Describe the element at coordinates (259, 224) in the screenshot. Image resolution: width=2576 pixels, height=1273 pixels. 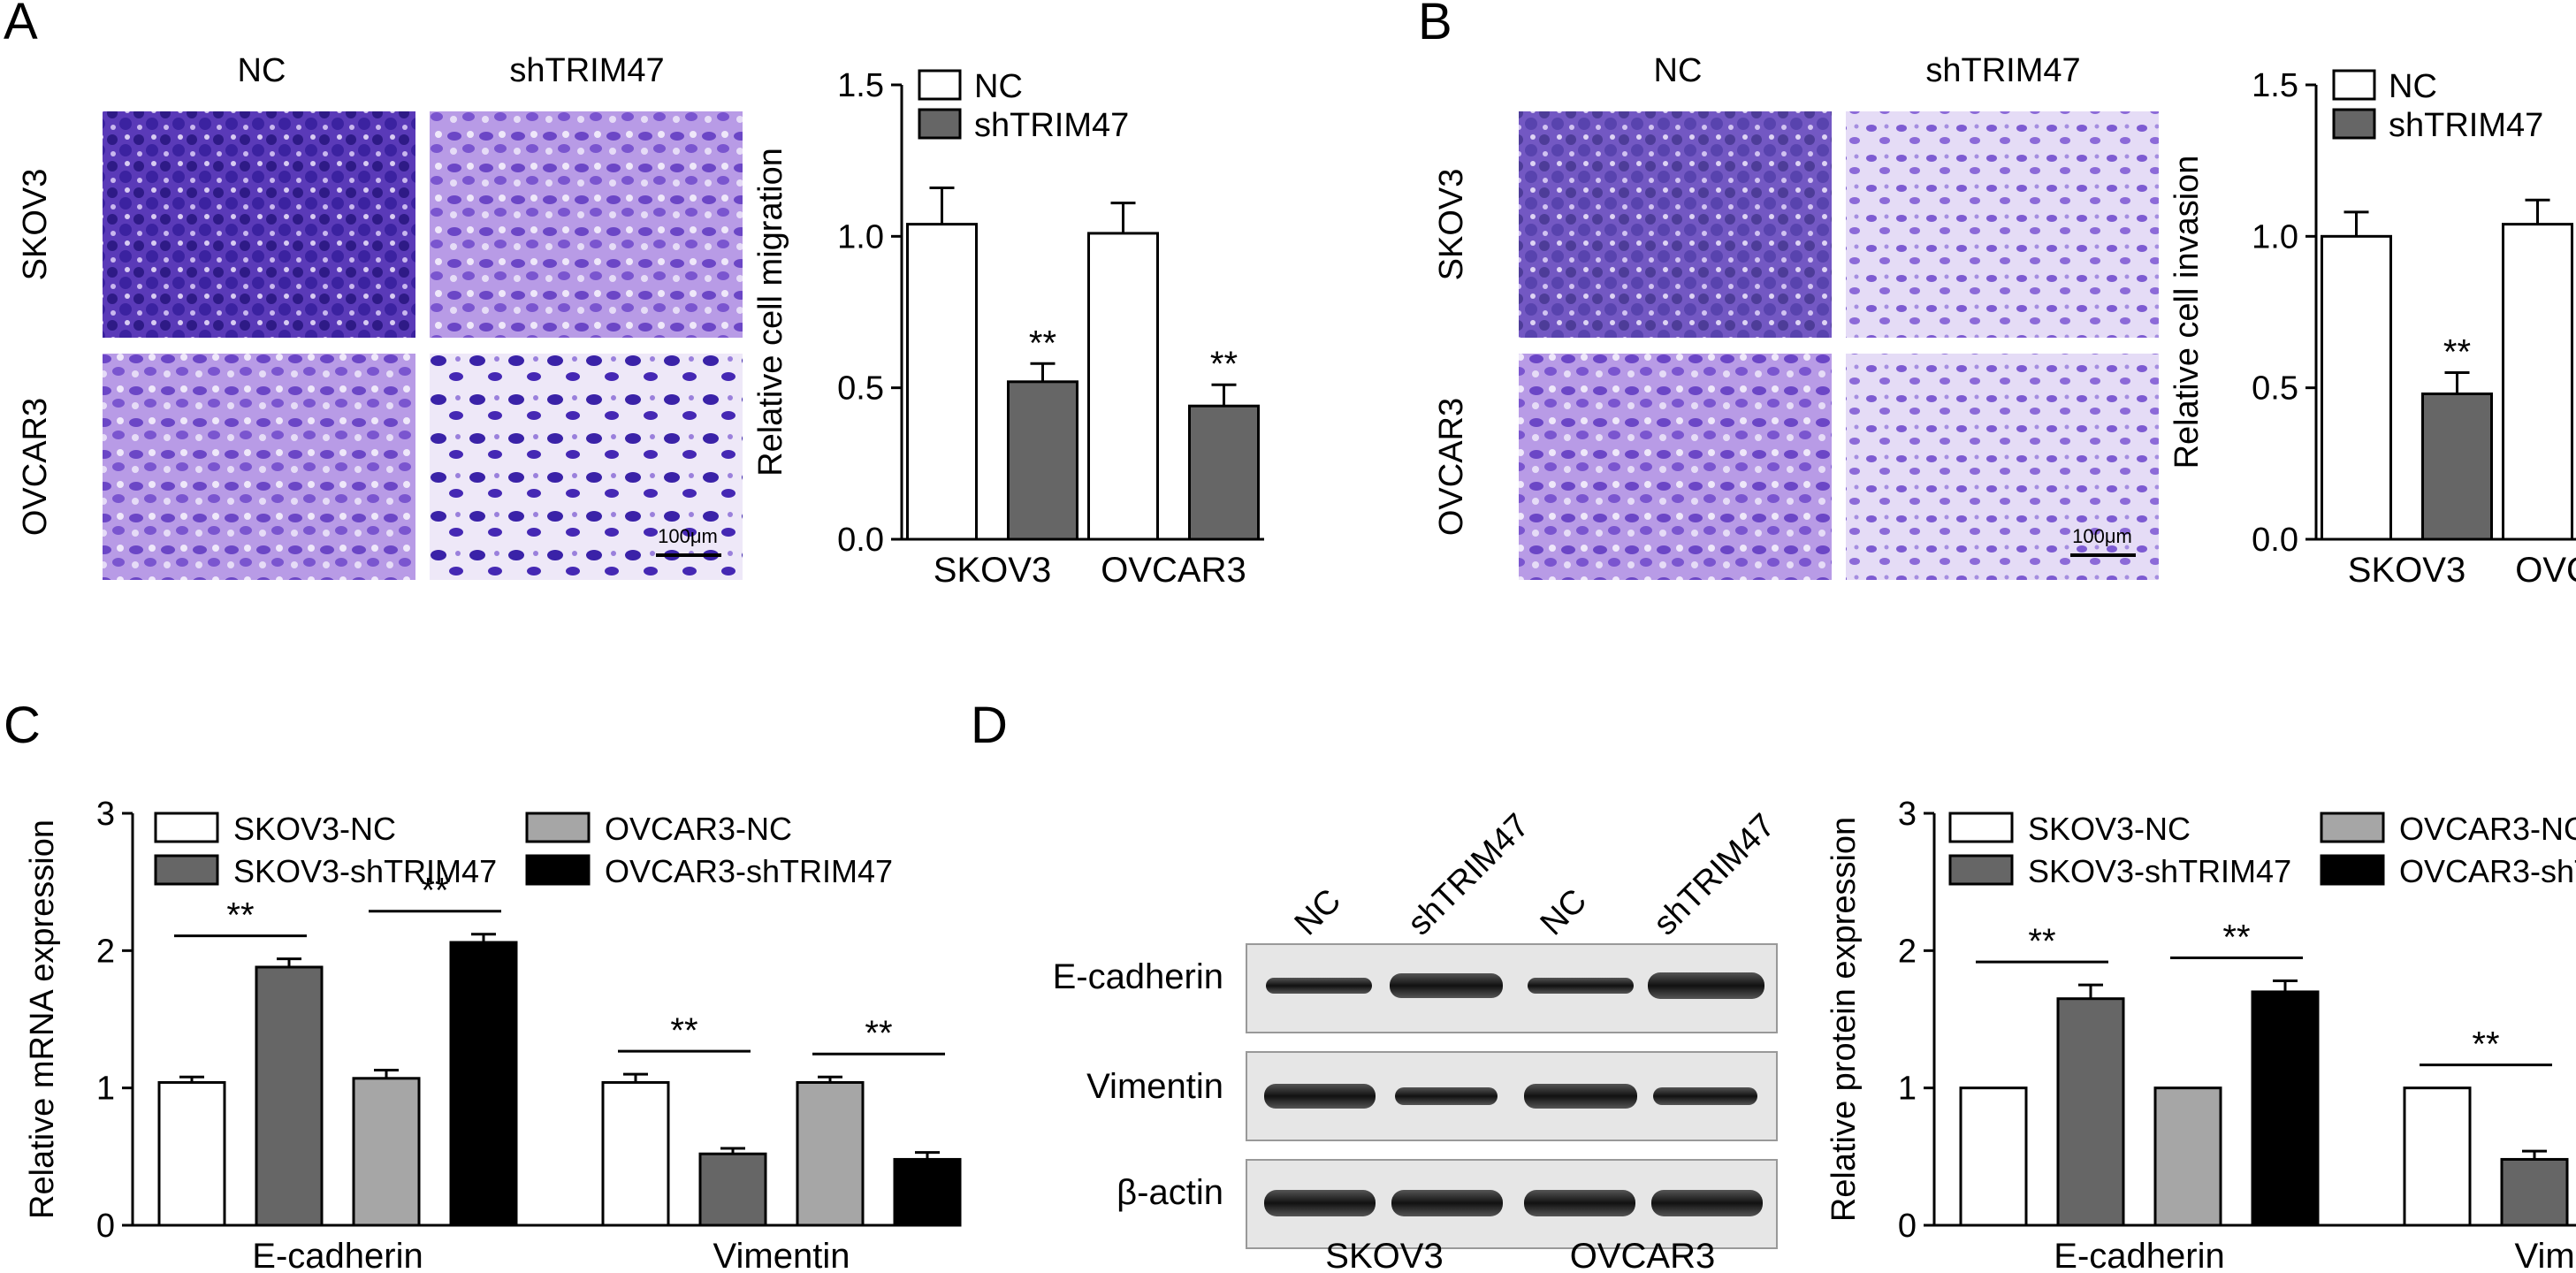
I see `panel-a-micrograph-skov3-nc` at that location.